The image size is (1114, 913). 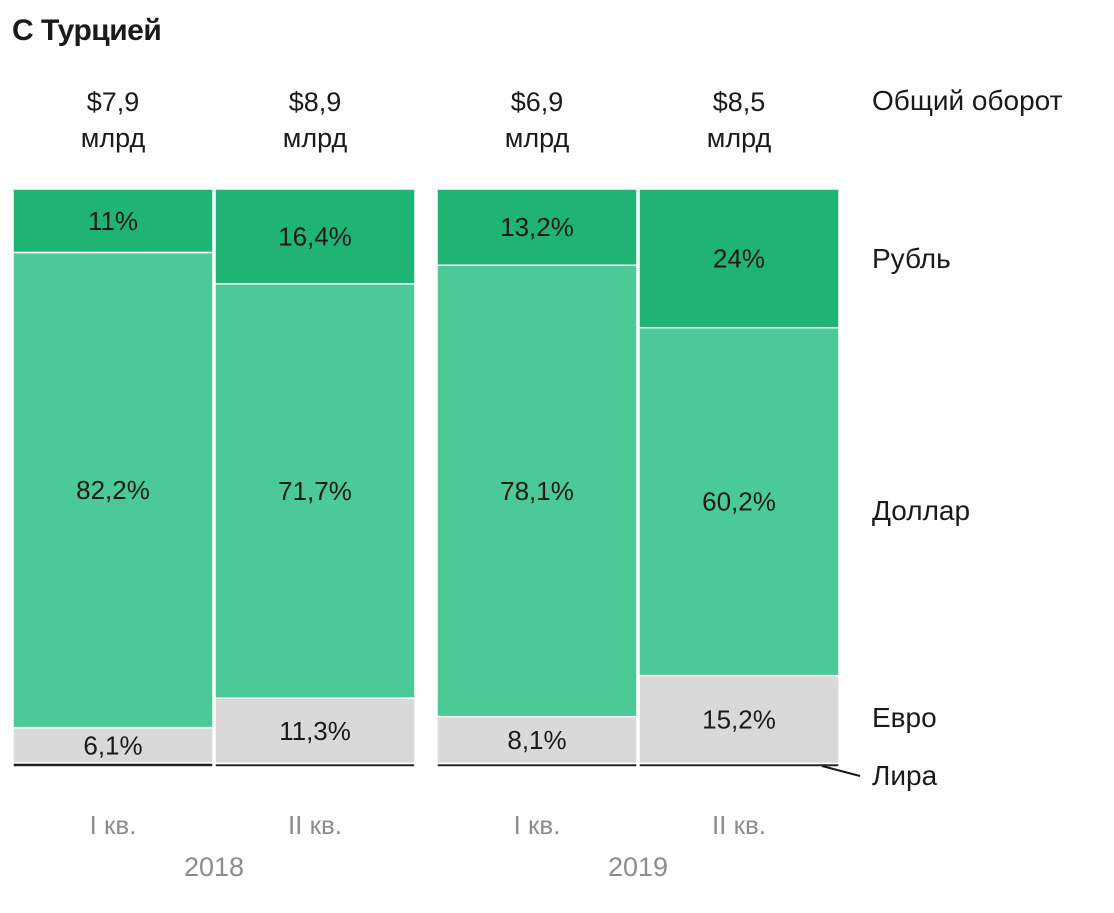 What do you see at coordinates (87, 30) in the screenshot?
I see `chart-title: С Турцией` at bounding box center [87, 30].